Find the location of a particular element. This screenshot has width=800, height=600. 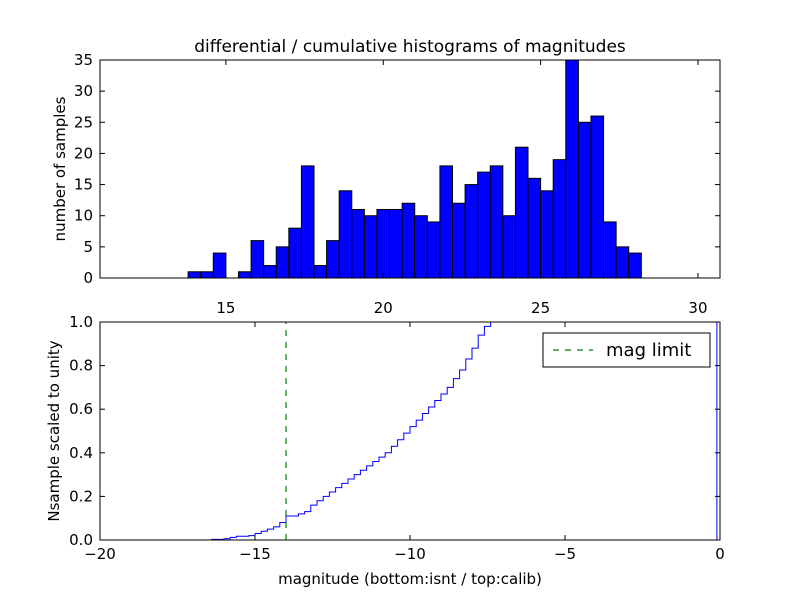

bottom-y-tick-label: 1.0 is located at coordinates (81, 322).